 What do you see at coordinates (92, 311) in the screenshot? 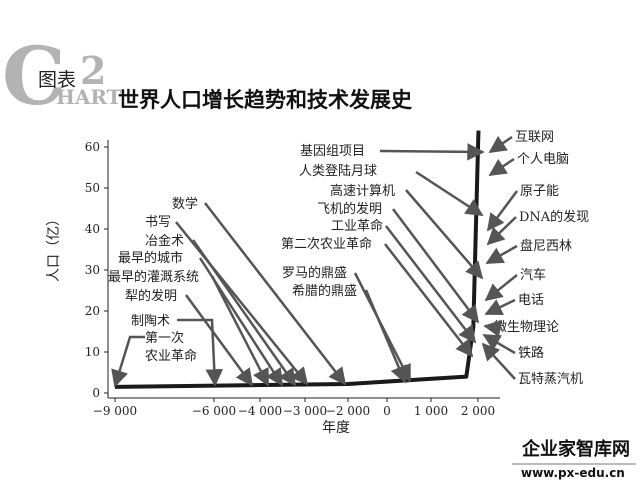
I see `y-tick-label: 20` at bounding box center [92, 311].